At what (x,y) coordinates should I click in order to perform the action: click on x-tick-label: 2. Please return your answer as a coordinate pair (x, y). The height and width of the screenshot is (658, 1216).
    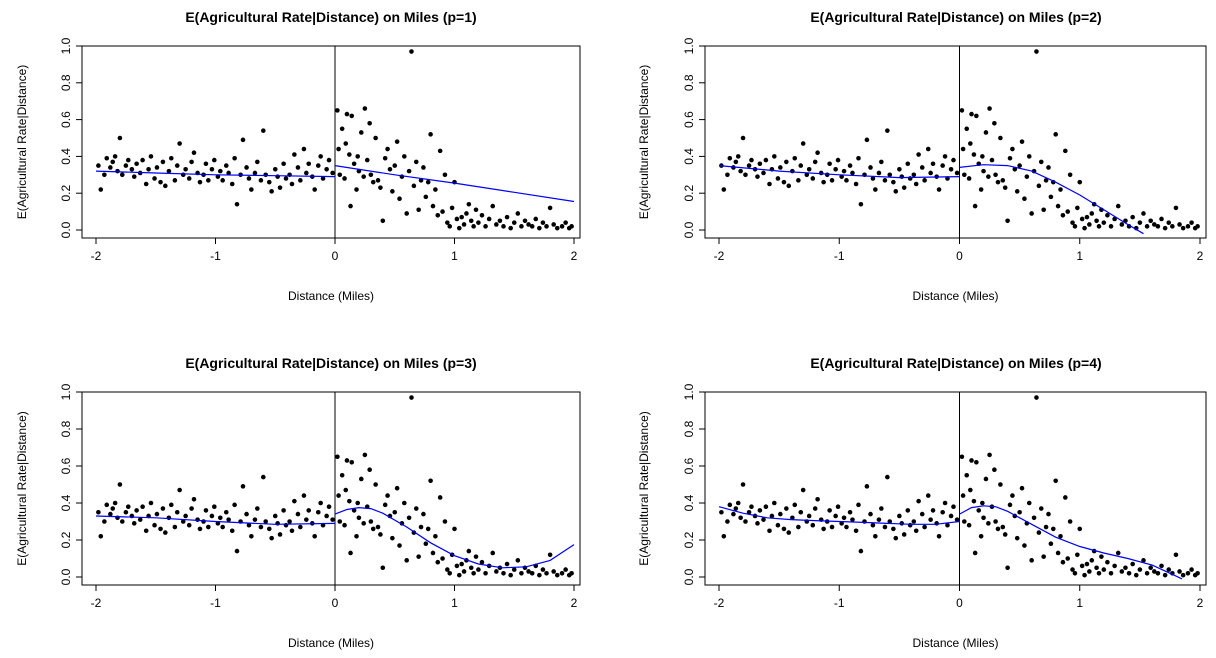
    Looking at the image, I should click on (574, 256).